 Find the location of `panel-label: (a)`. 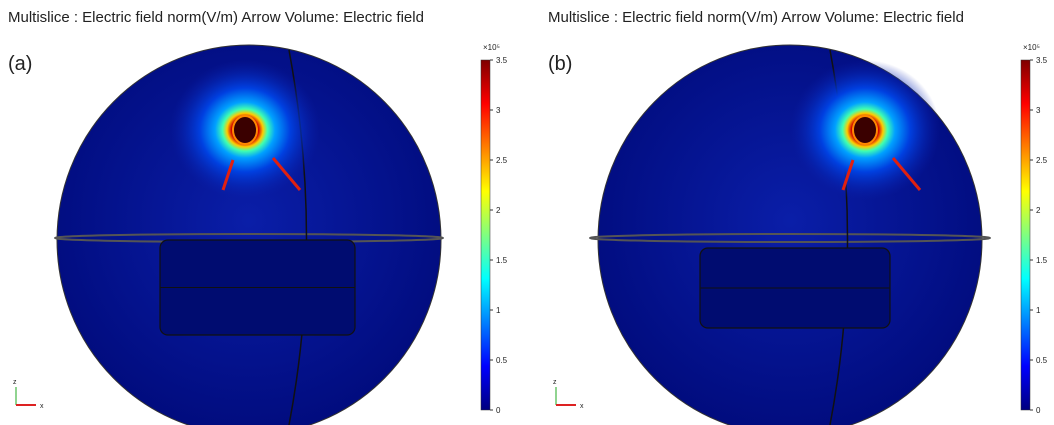

panel-label: (a) is located at coordinates (20, 64).